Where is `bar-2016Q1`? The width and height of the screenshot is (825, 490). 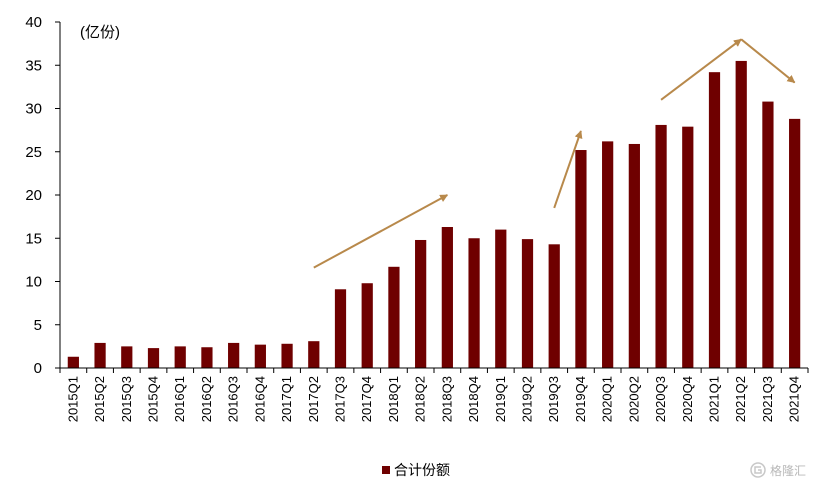
bar-2016Q1 is located at coordinates (180, 357).